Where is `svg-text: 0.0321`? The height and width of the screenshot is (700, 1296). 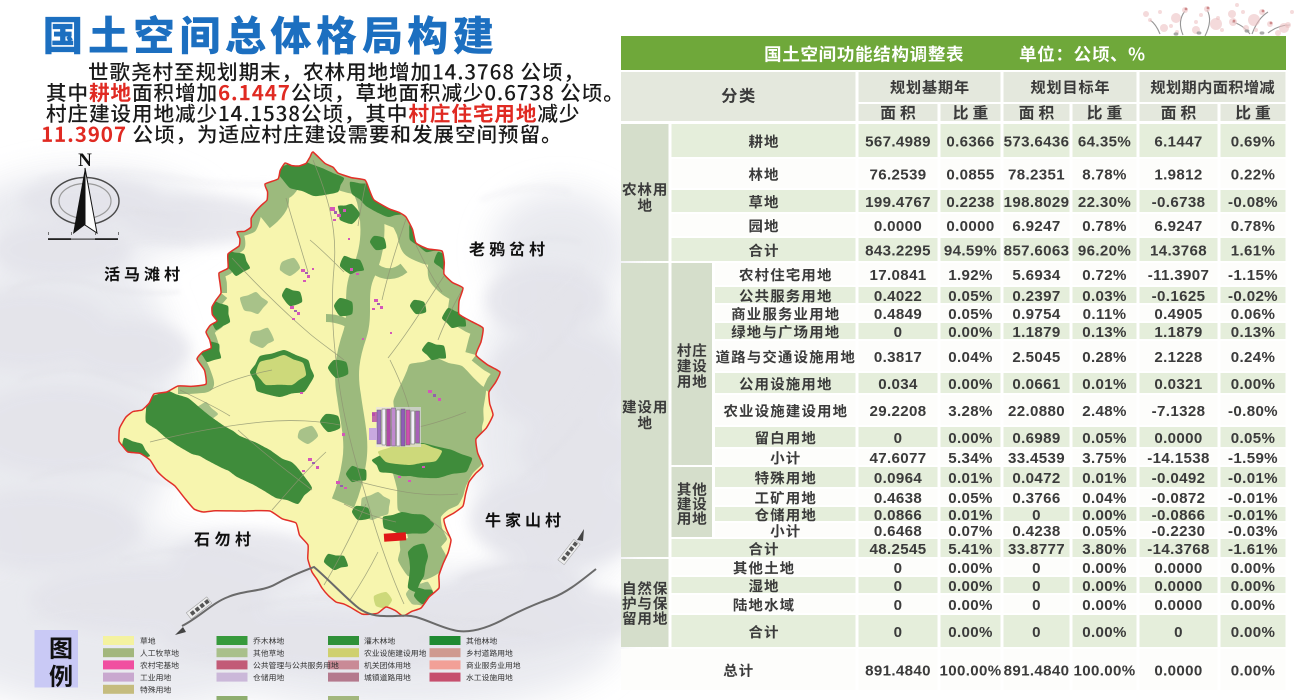
svg-text: 0.0321 is located at coordinates (1178, 384).